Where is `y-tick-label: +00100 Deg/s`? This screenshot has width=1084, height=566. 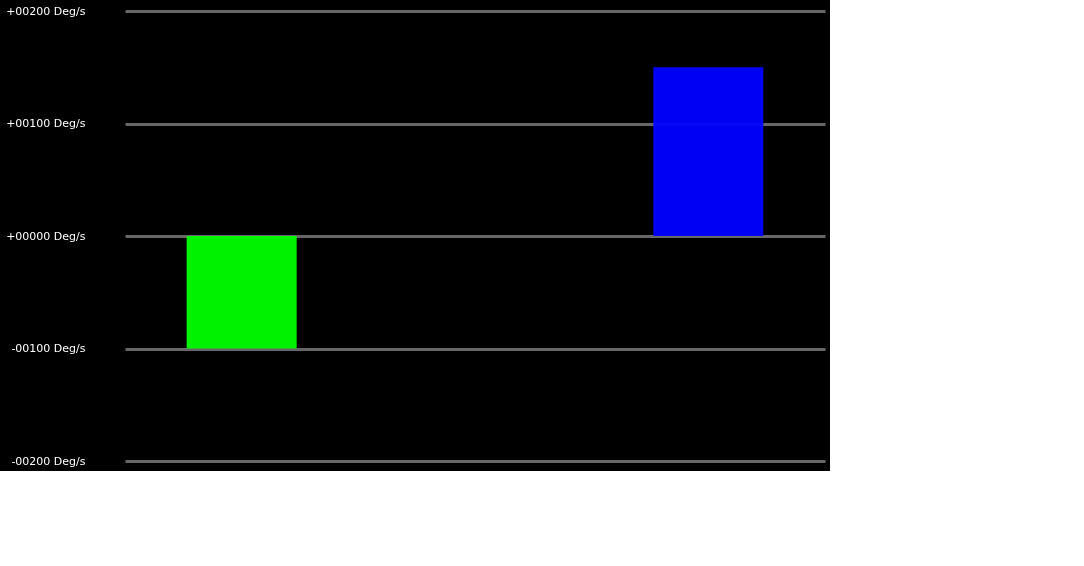
y-tick-label: +00100 Deg/s is located at coordinates (46, 123).